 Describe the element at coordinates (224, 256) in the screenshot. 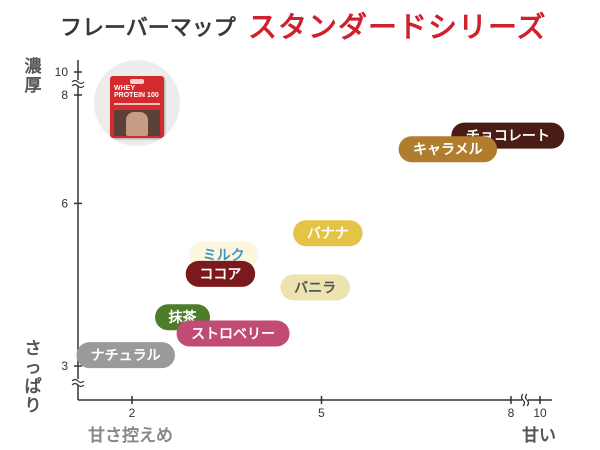

I see `flavor-pill-label: ミルク` at that location.